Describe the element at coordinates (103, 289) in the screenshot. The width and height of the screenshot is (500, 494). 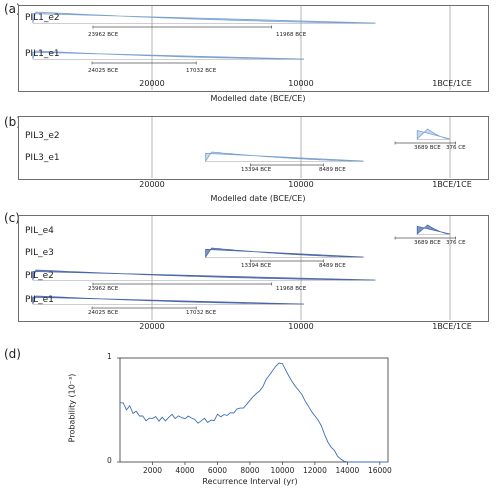
I see `range-start-pil-e2: 23962 BCE` at that location.